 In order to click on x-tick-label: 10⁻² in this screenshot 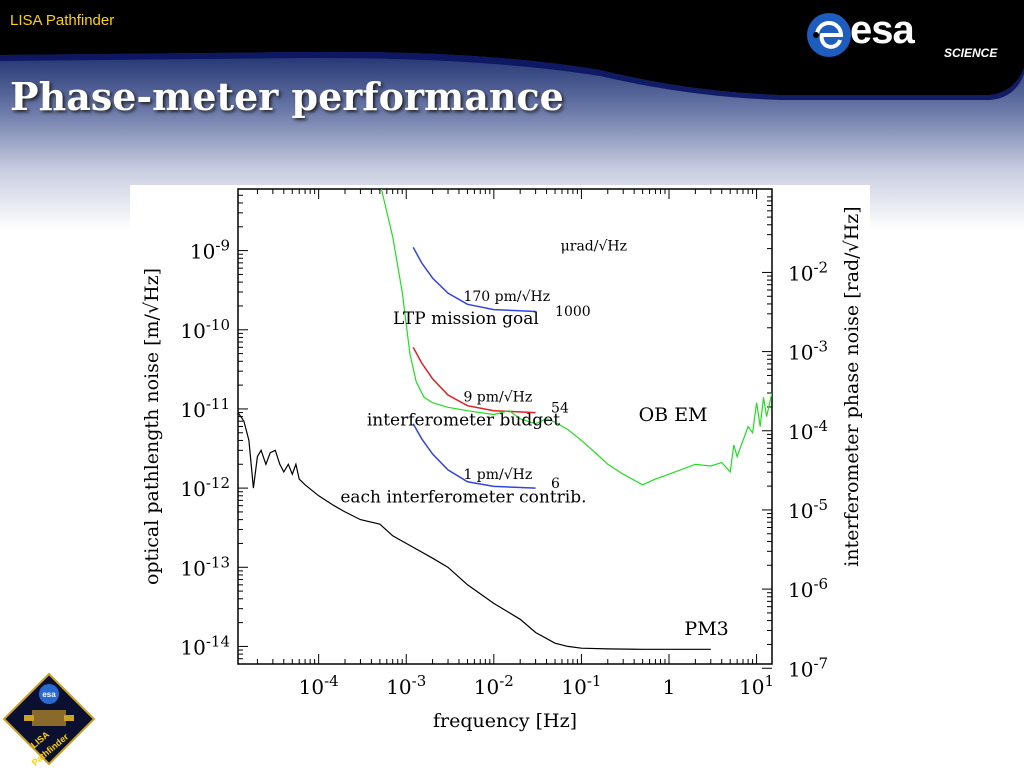, I will do `click(494, 685)`.